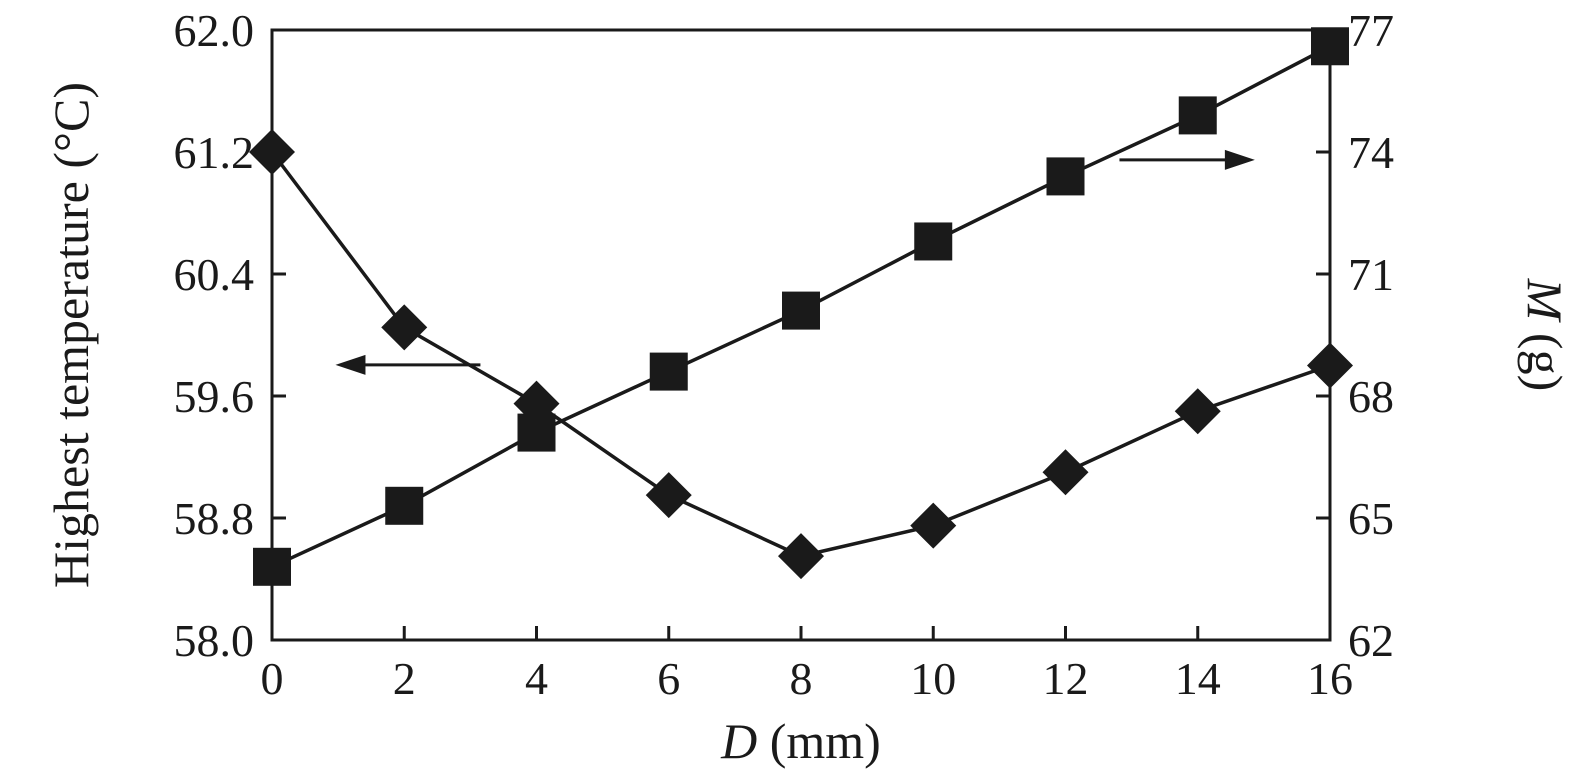 The image size is (1575, 779). Describe the element at coordinates (1371, 274) in the screenshot. I see `right-tick-label: 71` at that location.